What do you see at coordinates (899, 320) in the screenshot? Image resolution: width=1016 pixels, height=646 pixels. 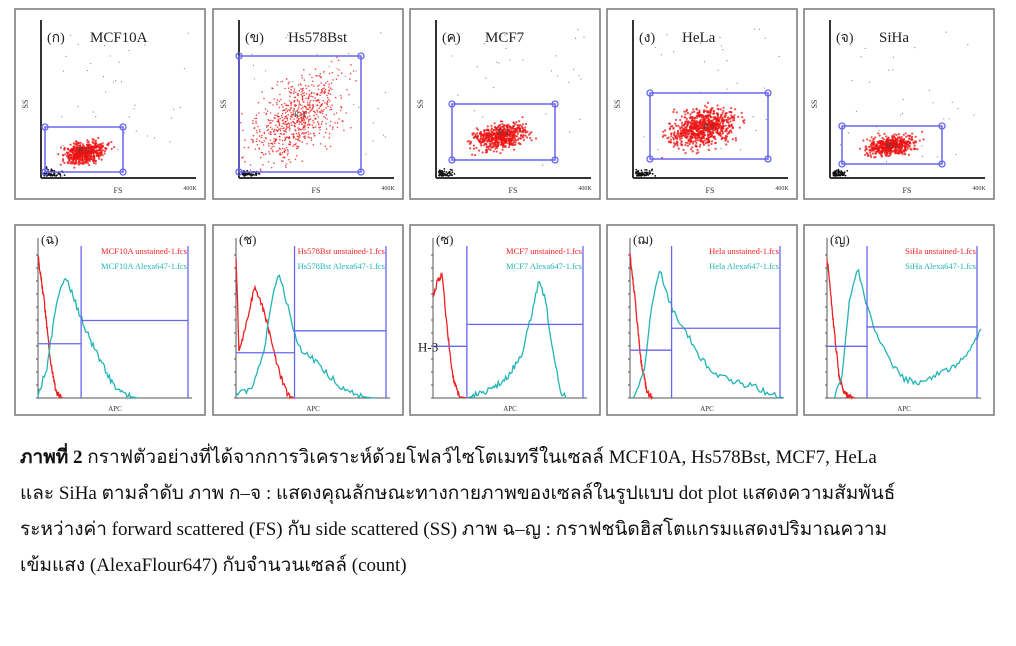 I see `panel-frame` at bounding box center [899, 320].